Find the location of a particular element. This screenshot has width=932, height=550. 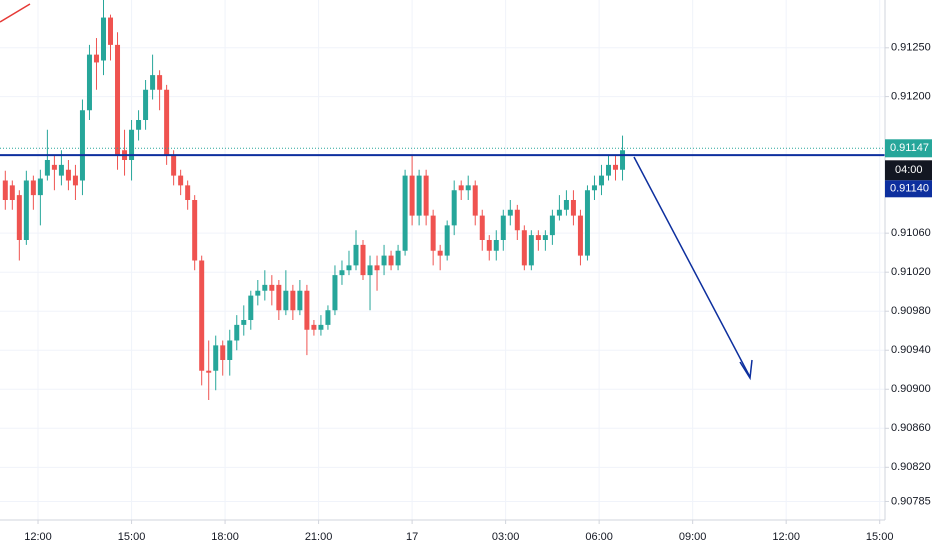

y-tick-label: 0.90820 is located at coordinates (911, 467).